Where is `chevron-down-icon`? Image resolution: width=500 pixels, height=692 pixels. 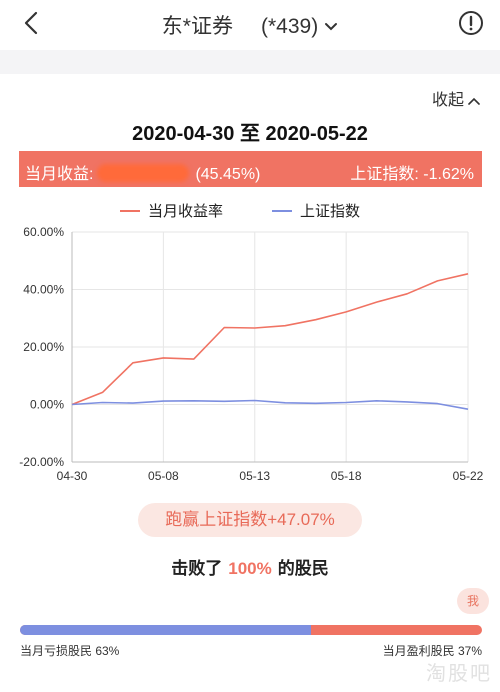
chevron-down-icon is located at coordinates (331, 27).